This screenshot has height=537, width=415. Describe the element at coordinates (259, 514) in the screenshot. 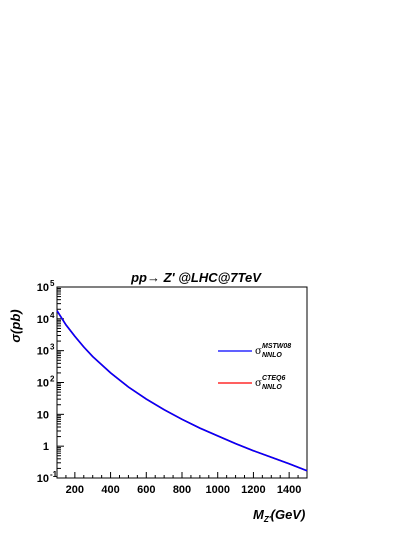

I see `x-axis-label-main: M` at that location.